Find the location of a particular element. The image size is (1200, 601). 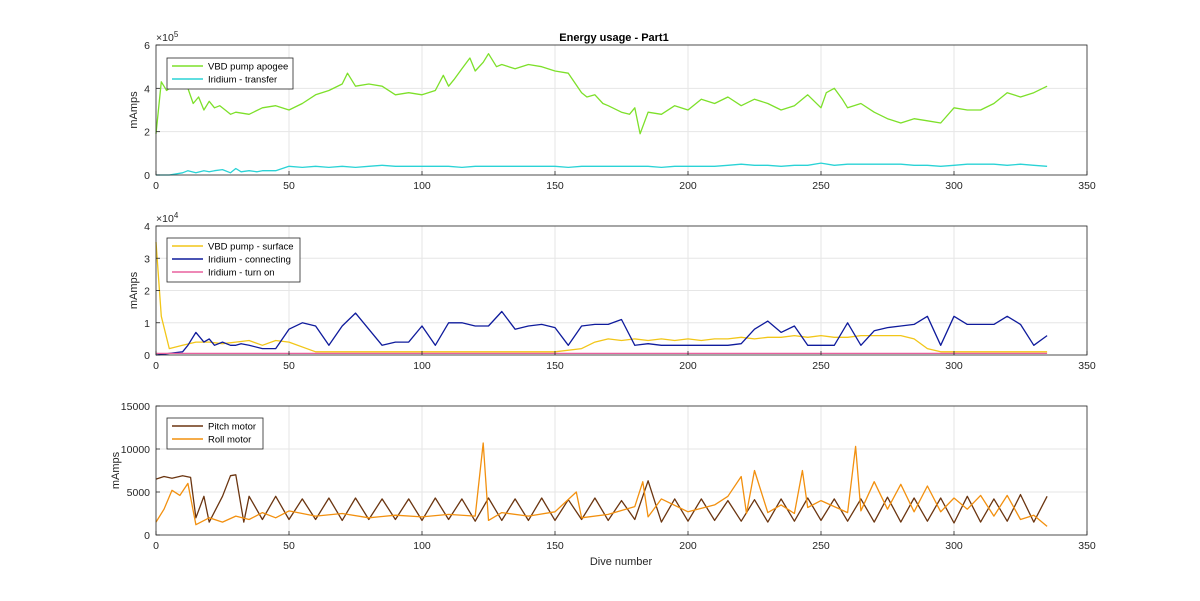

series-line-roll-motor is located at coordinates (601, 484).